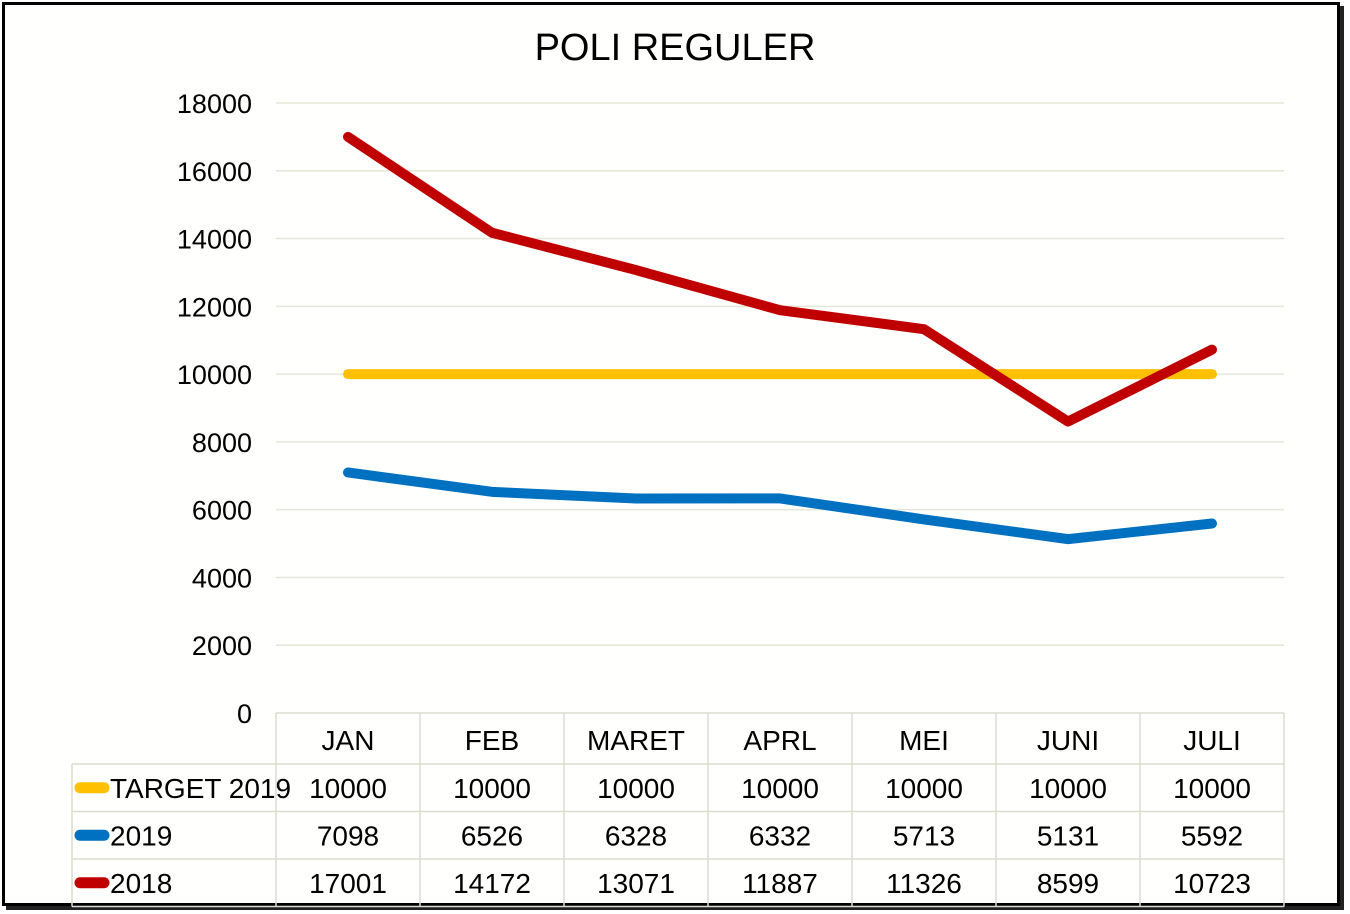  What do you see at coordinates (924, 835) in the screenshot?
I see `data-cell: 5713` at bounding box center [924, 835].